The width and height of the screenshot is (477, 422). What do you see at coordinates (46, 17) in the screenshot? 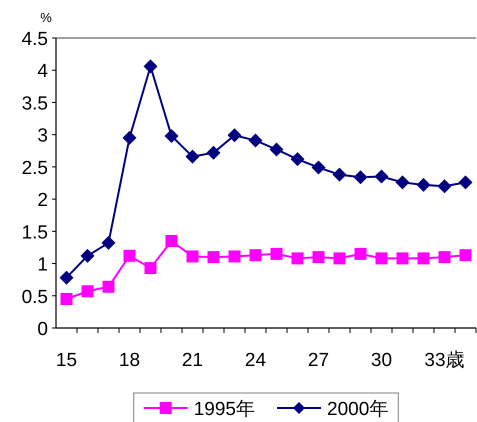
I see `y-axis-title: %` at bounding box center [46, 17].